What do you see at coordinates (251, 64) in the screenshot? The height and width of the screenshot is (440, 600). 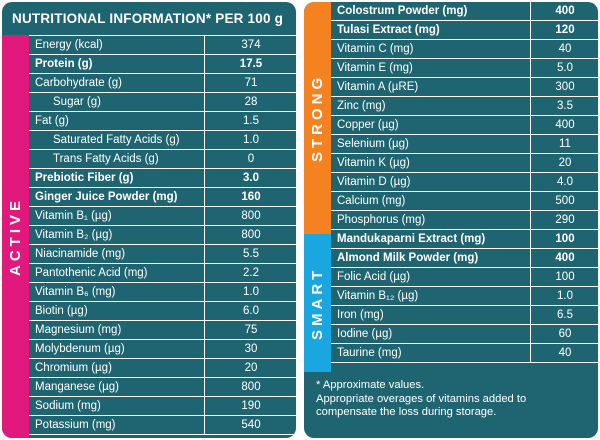 I see `nutrient-value: 17.5` at bounding box center [251, 64].